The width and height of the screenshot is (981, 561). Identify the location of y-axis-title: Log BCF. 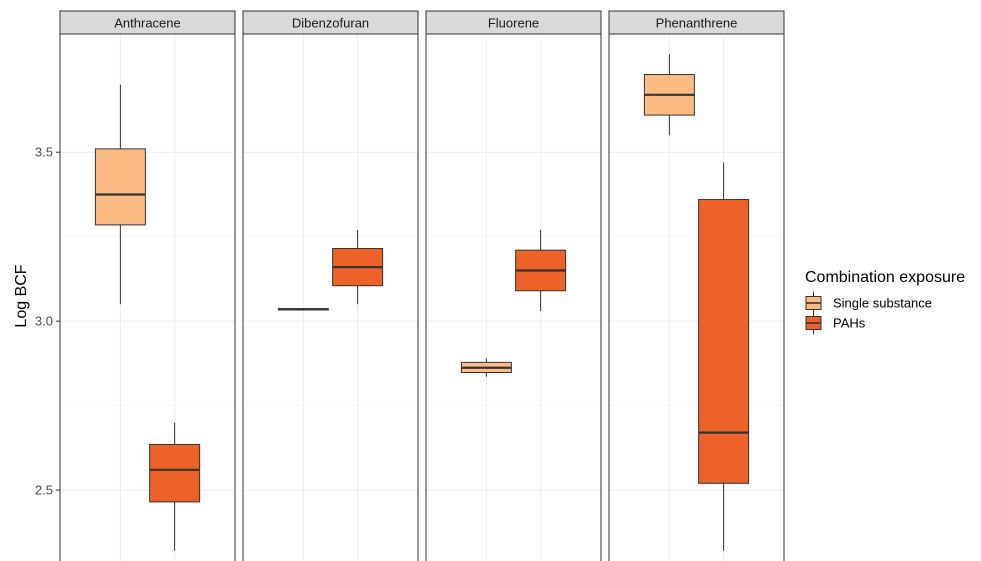
(21, 295).